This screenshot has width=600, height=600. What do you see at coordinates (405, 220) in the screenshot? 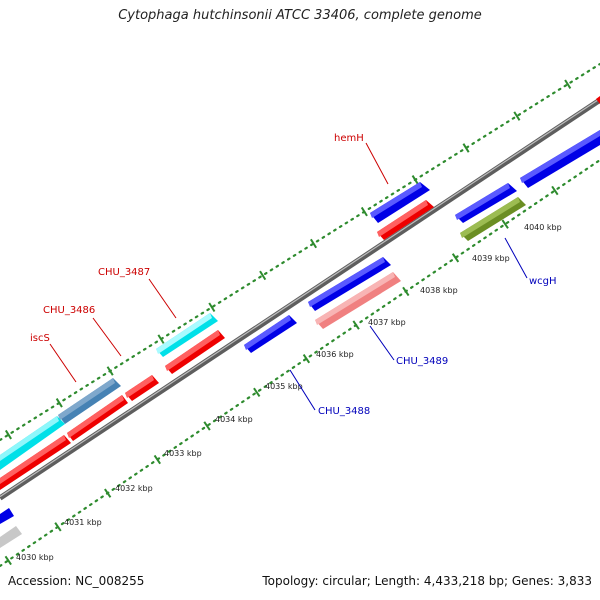
I see `gene-reverse-under-hemH` at bounding box center [405, 220].